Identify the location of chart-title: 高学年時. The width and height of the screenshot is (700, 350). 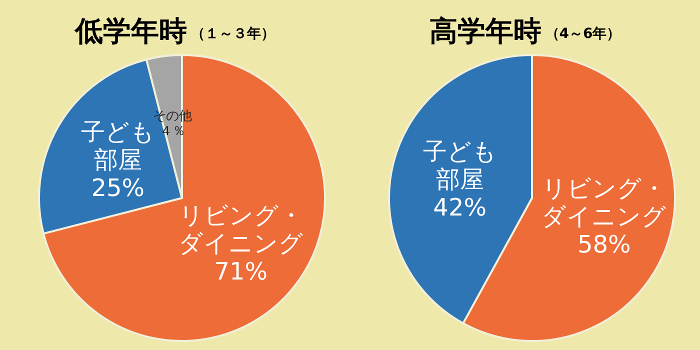
(485, 31).